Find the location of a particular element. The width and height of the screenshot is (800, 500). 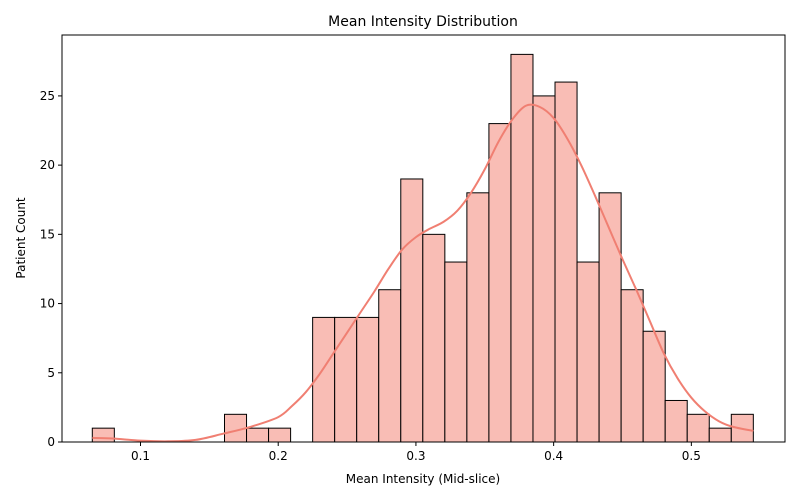

y-tick-label: 10 is located at coordinates (47, 304).